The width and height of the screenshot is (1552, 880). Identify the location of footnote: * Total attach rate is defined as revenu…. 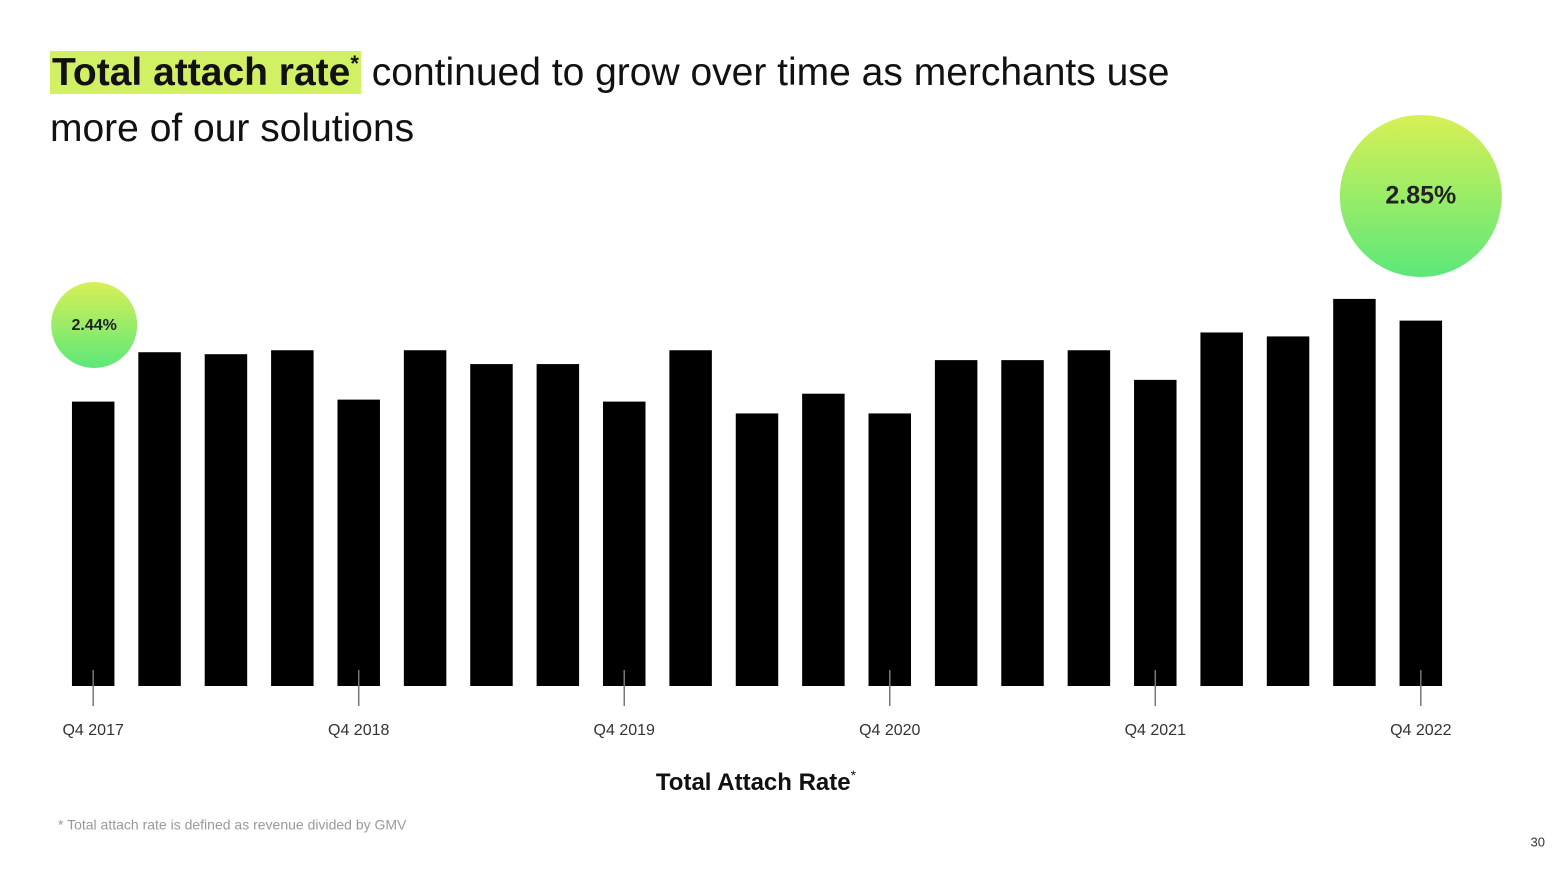
(232, 825).